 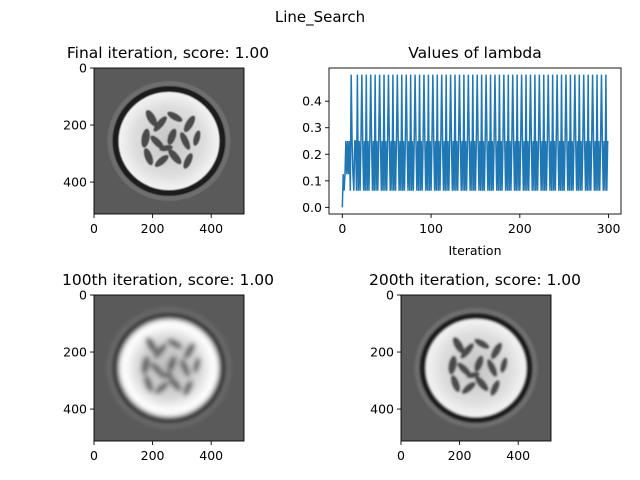 I want to click on lambda-frame, so click(x=475, y=141).